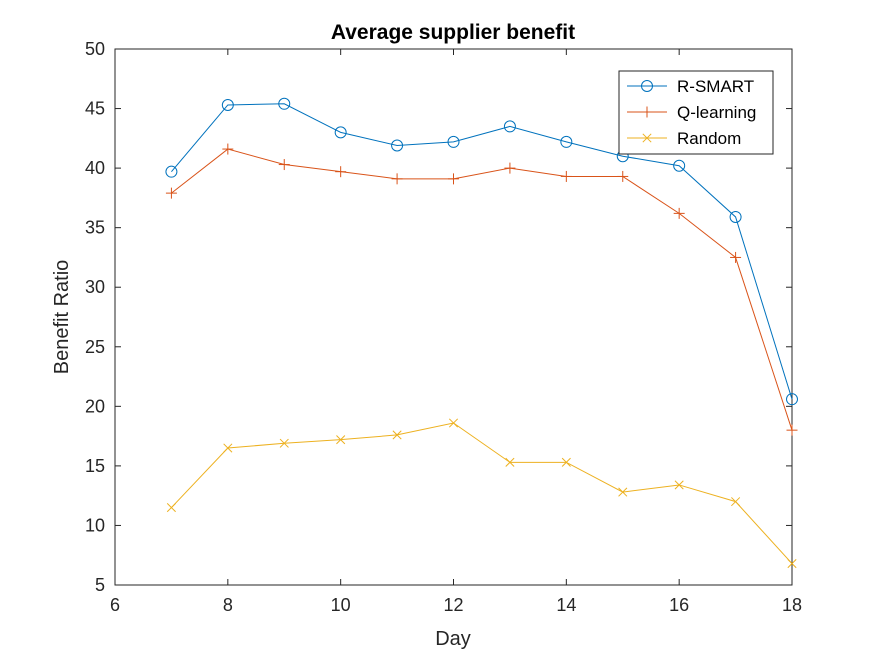 This screenshot has width=875, height=661. What do you see at coordinates (679, 605) in the screenshot?
I see `x-tick-label: 16` at bounding box center [679, 605].